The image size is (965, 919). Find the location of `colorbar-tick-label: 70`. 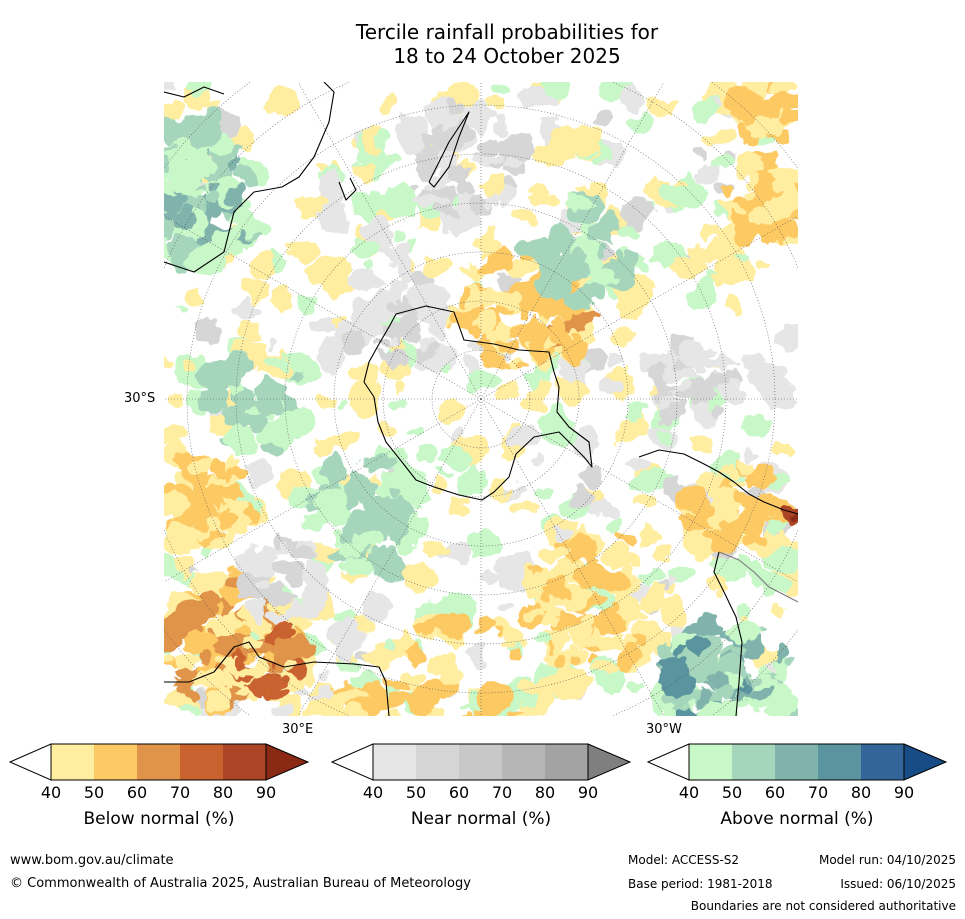

colorbar-tick-label: 70 is located at coordinates (502, 792).